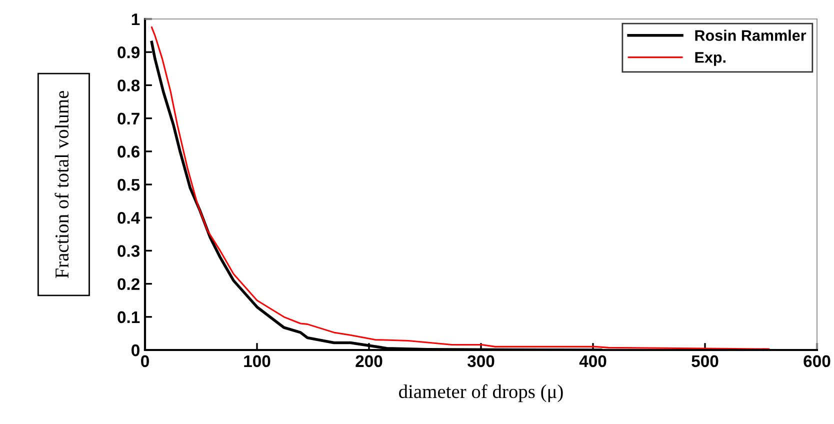 The image size is (834, 424). I want to click on legend-label: Exp., so click(710, 59).